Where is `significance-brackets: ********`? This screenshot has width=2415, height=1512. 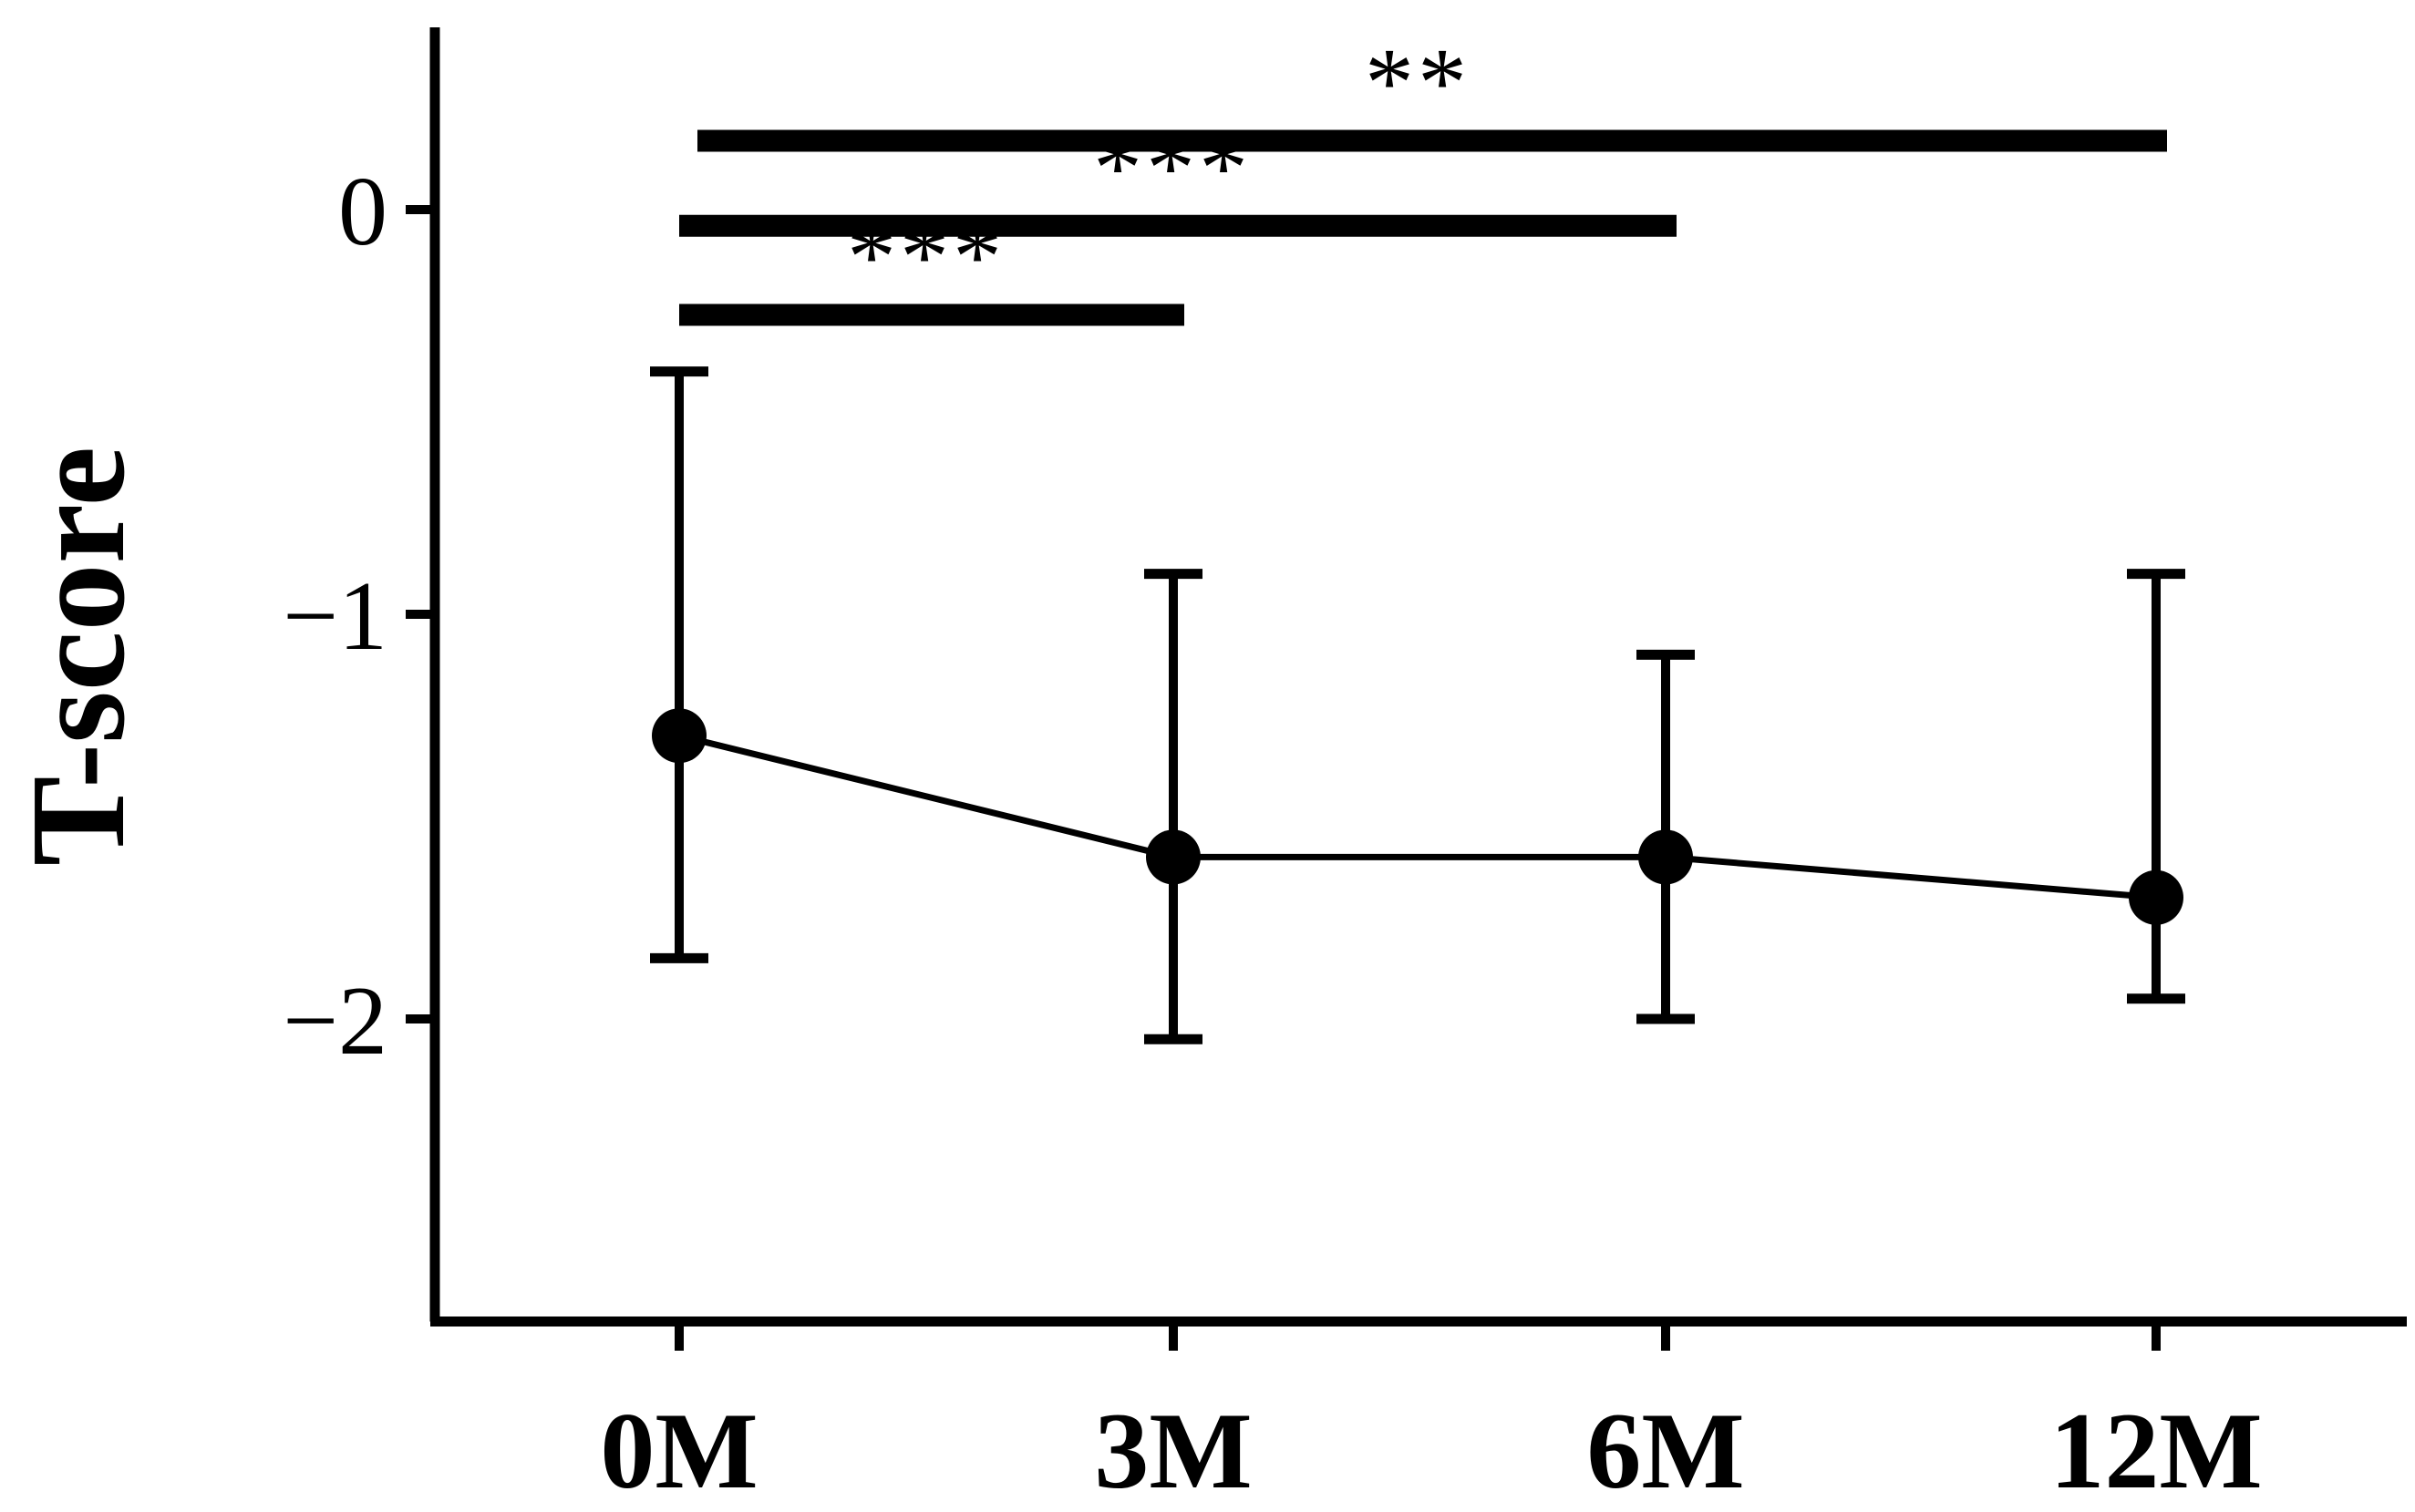 significance-brackets: ******** is located at coordinates (1423, 177).